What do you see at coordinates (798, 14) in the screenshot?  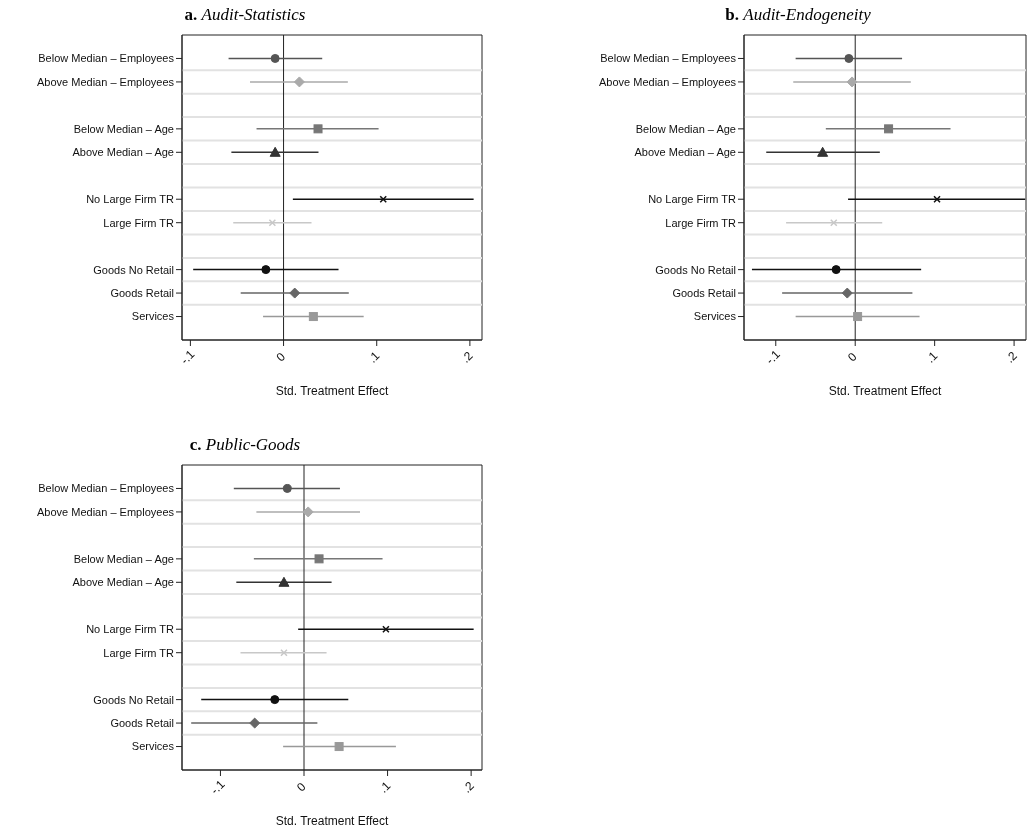 I see `chart-title: b. Audit-Endogeneity` at bounding box center [798, 14].